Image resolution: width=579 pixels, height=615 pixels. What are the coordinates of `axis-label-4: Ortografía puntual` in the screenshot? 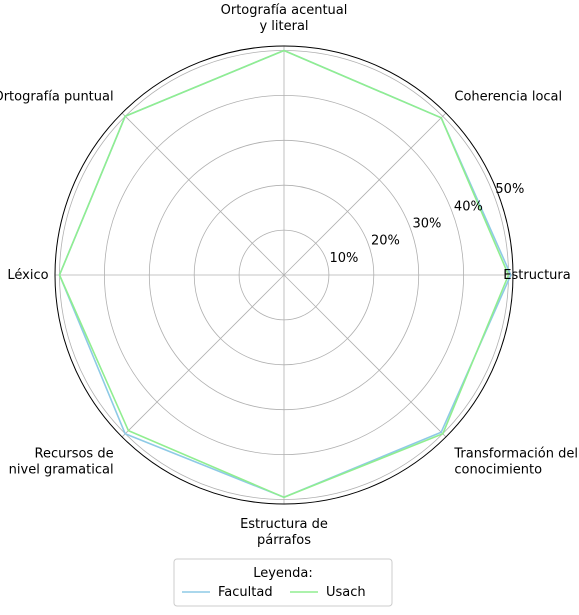 It's located at (57, 97).